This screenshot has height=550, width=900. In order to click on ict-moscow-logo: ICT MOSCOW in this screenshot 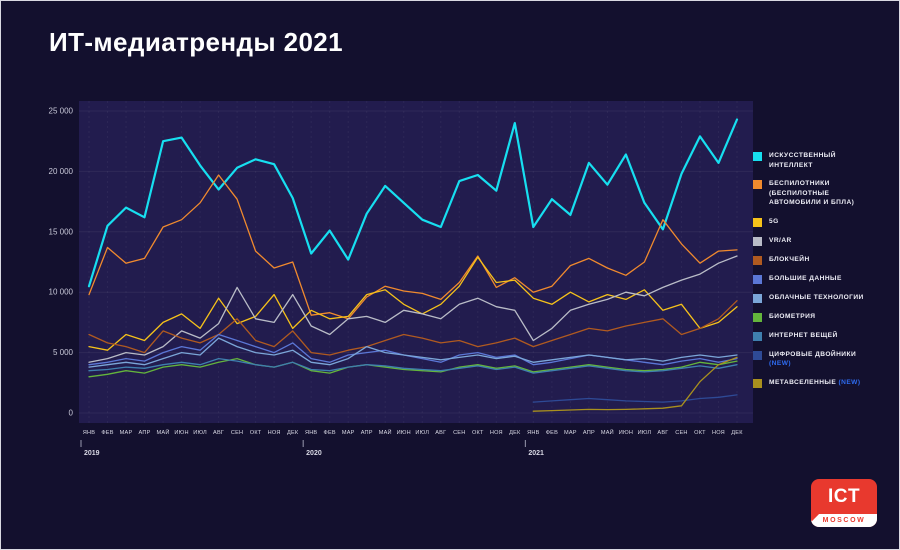, I will do `click(844, 503)`.